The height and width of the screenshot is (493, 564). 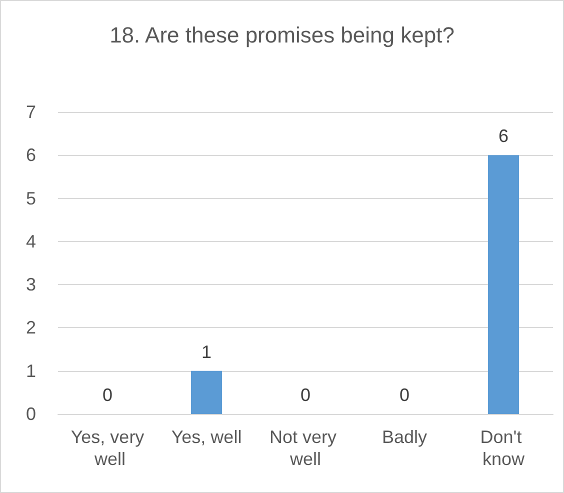 I want to click on y-tick-label: 4, so click(x=31, y=241).